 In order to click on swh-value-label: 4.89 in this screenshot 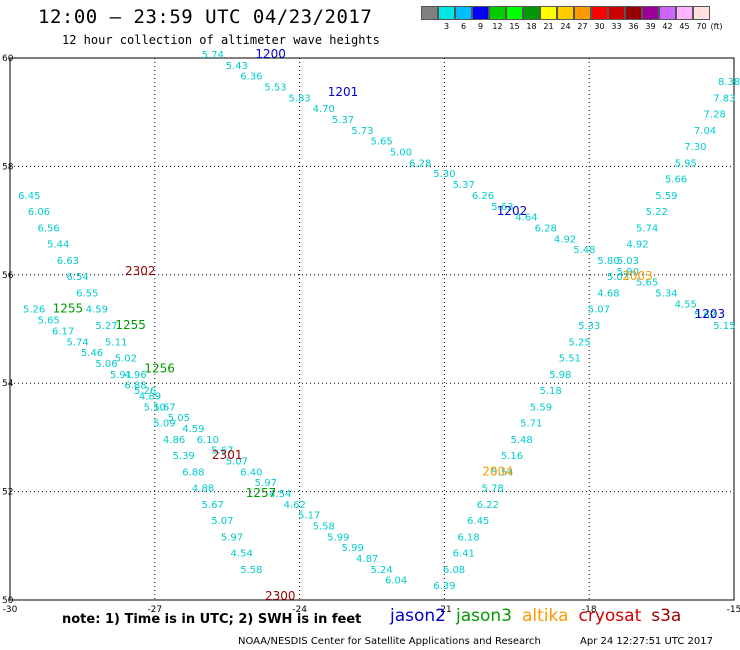, I will do `click(150, 396)`.